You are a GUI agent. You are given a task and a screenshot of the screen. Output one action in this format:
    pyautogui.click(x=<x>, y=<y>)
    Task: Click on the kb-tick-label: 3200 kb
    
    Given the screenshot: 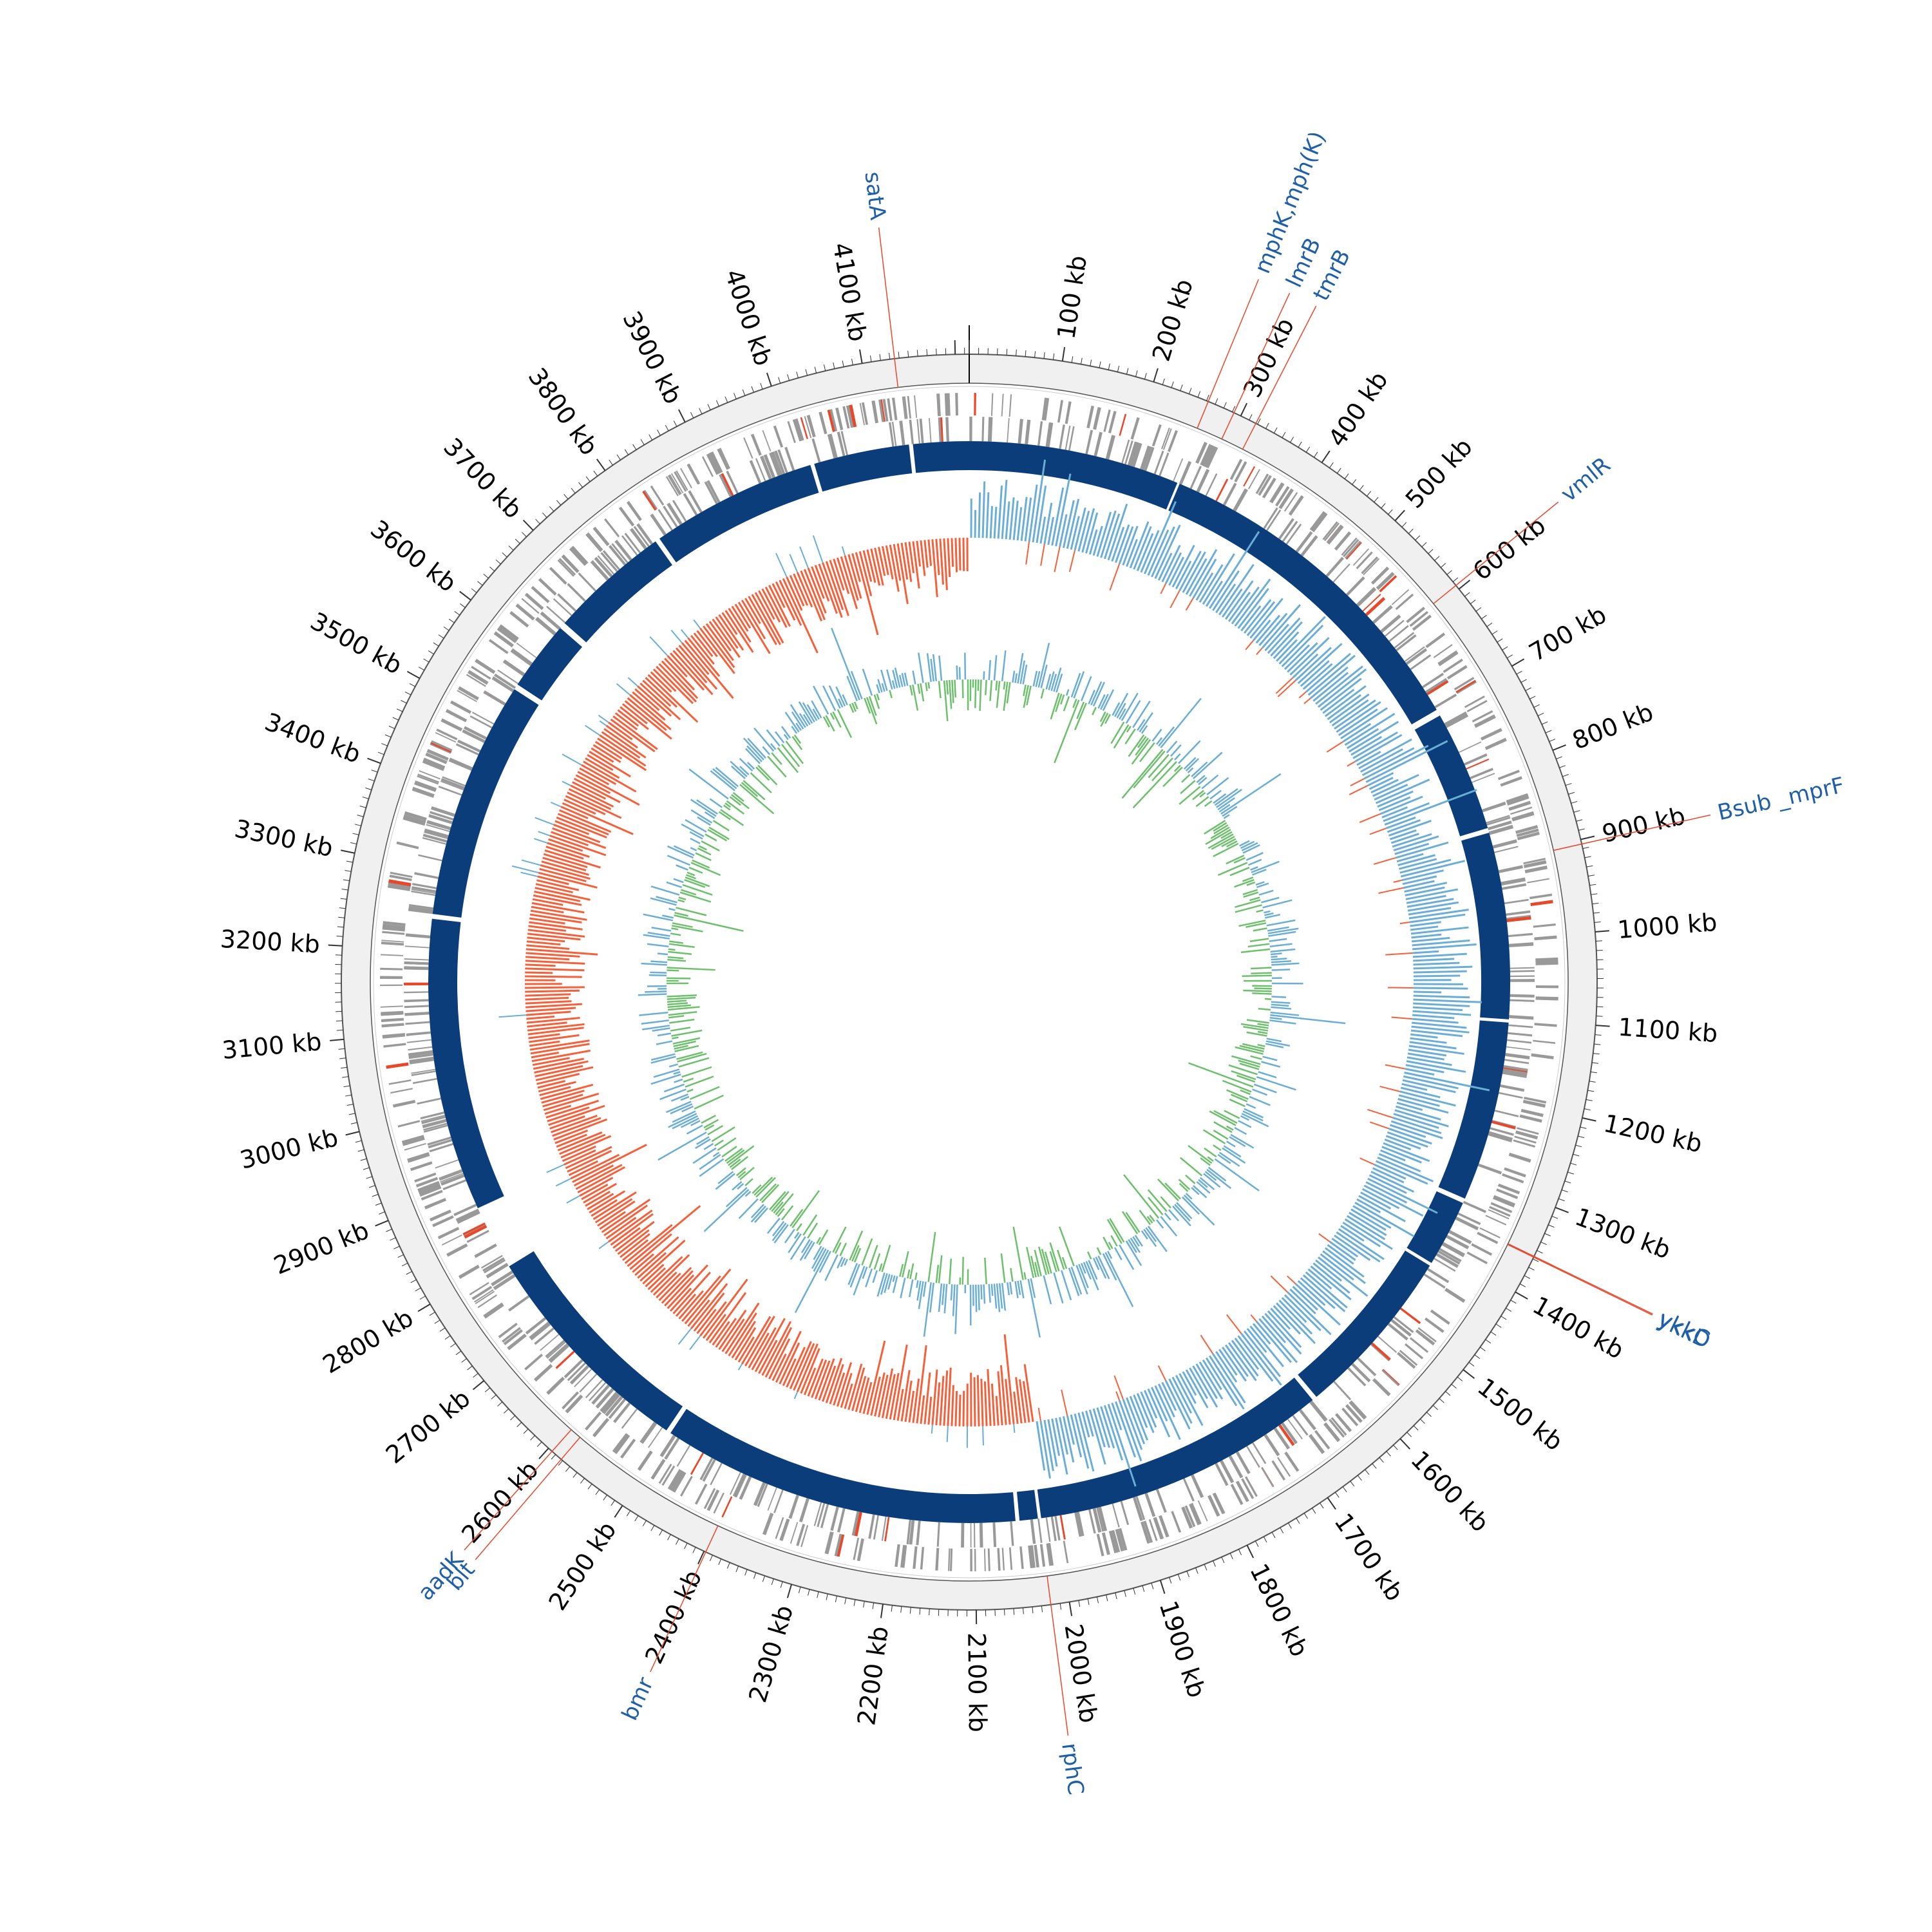 What is the action you would take?
    pyautogui.click(x=270, y=942)
    